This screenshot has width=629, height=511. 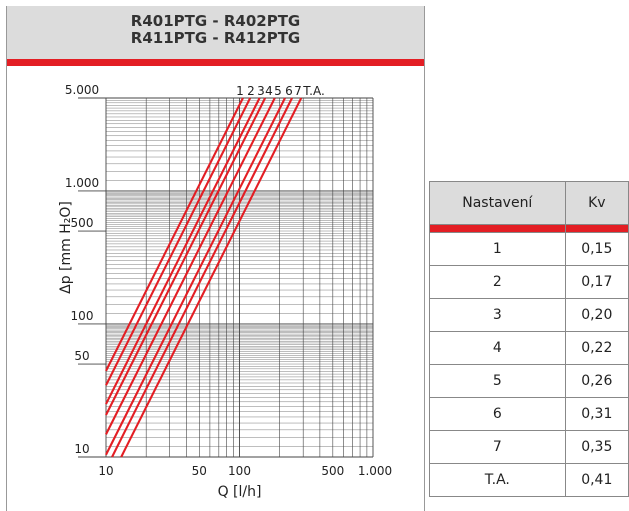 What do you see at coordinates (497, 414) in the screenshot?
I see `setting-cell: 6` at bounding box center [497, 414].